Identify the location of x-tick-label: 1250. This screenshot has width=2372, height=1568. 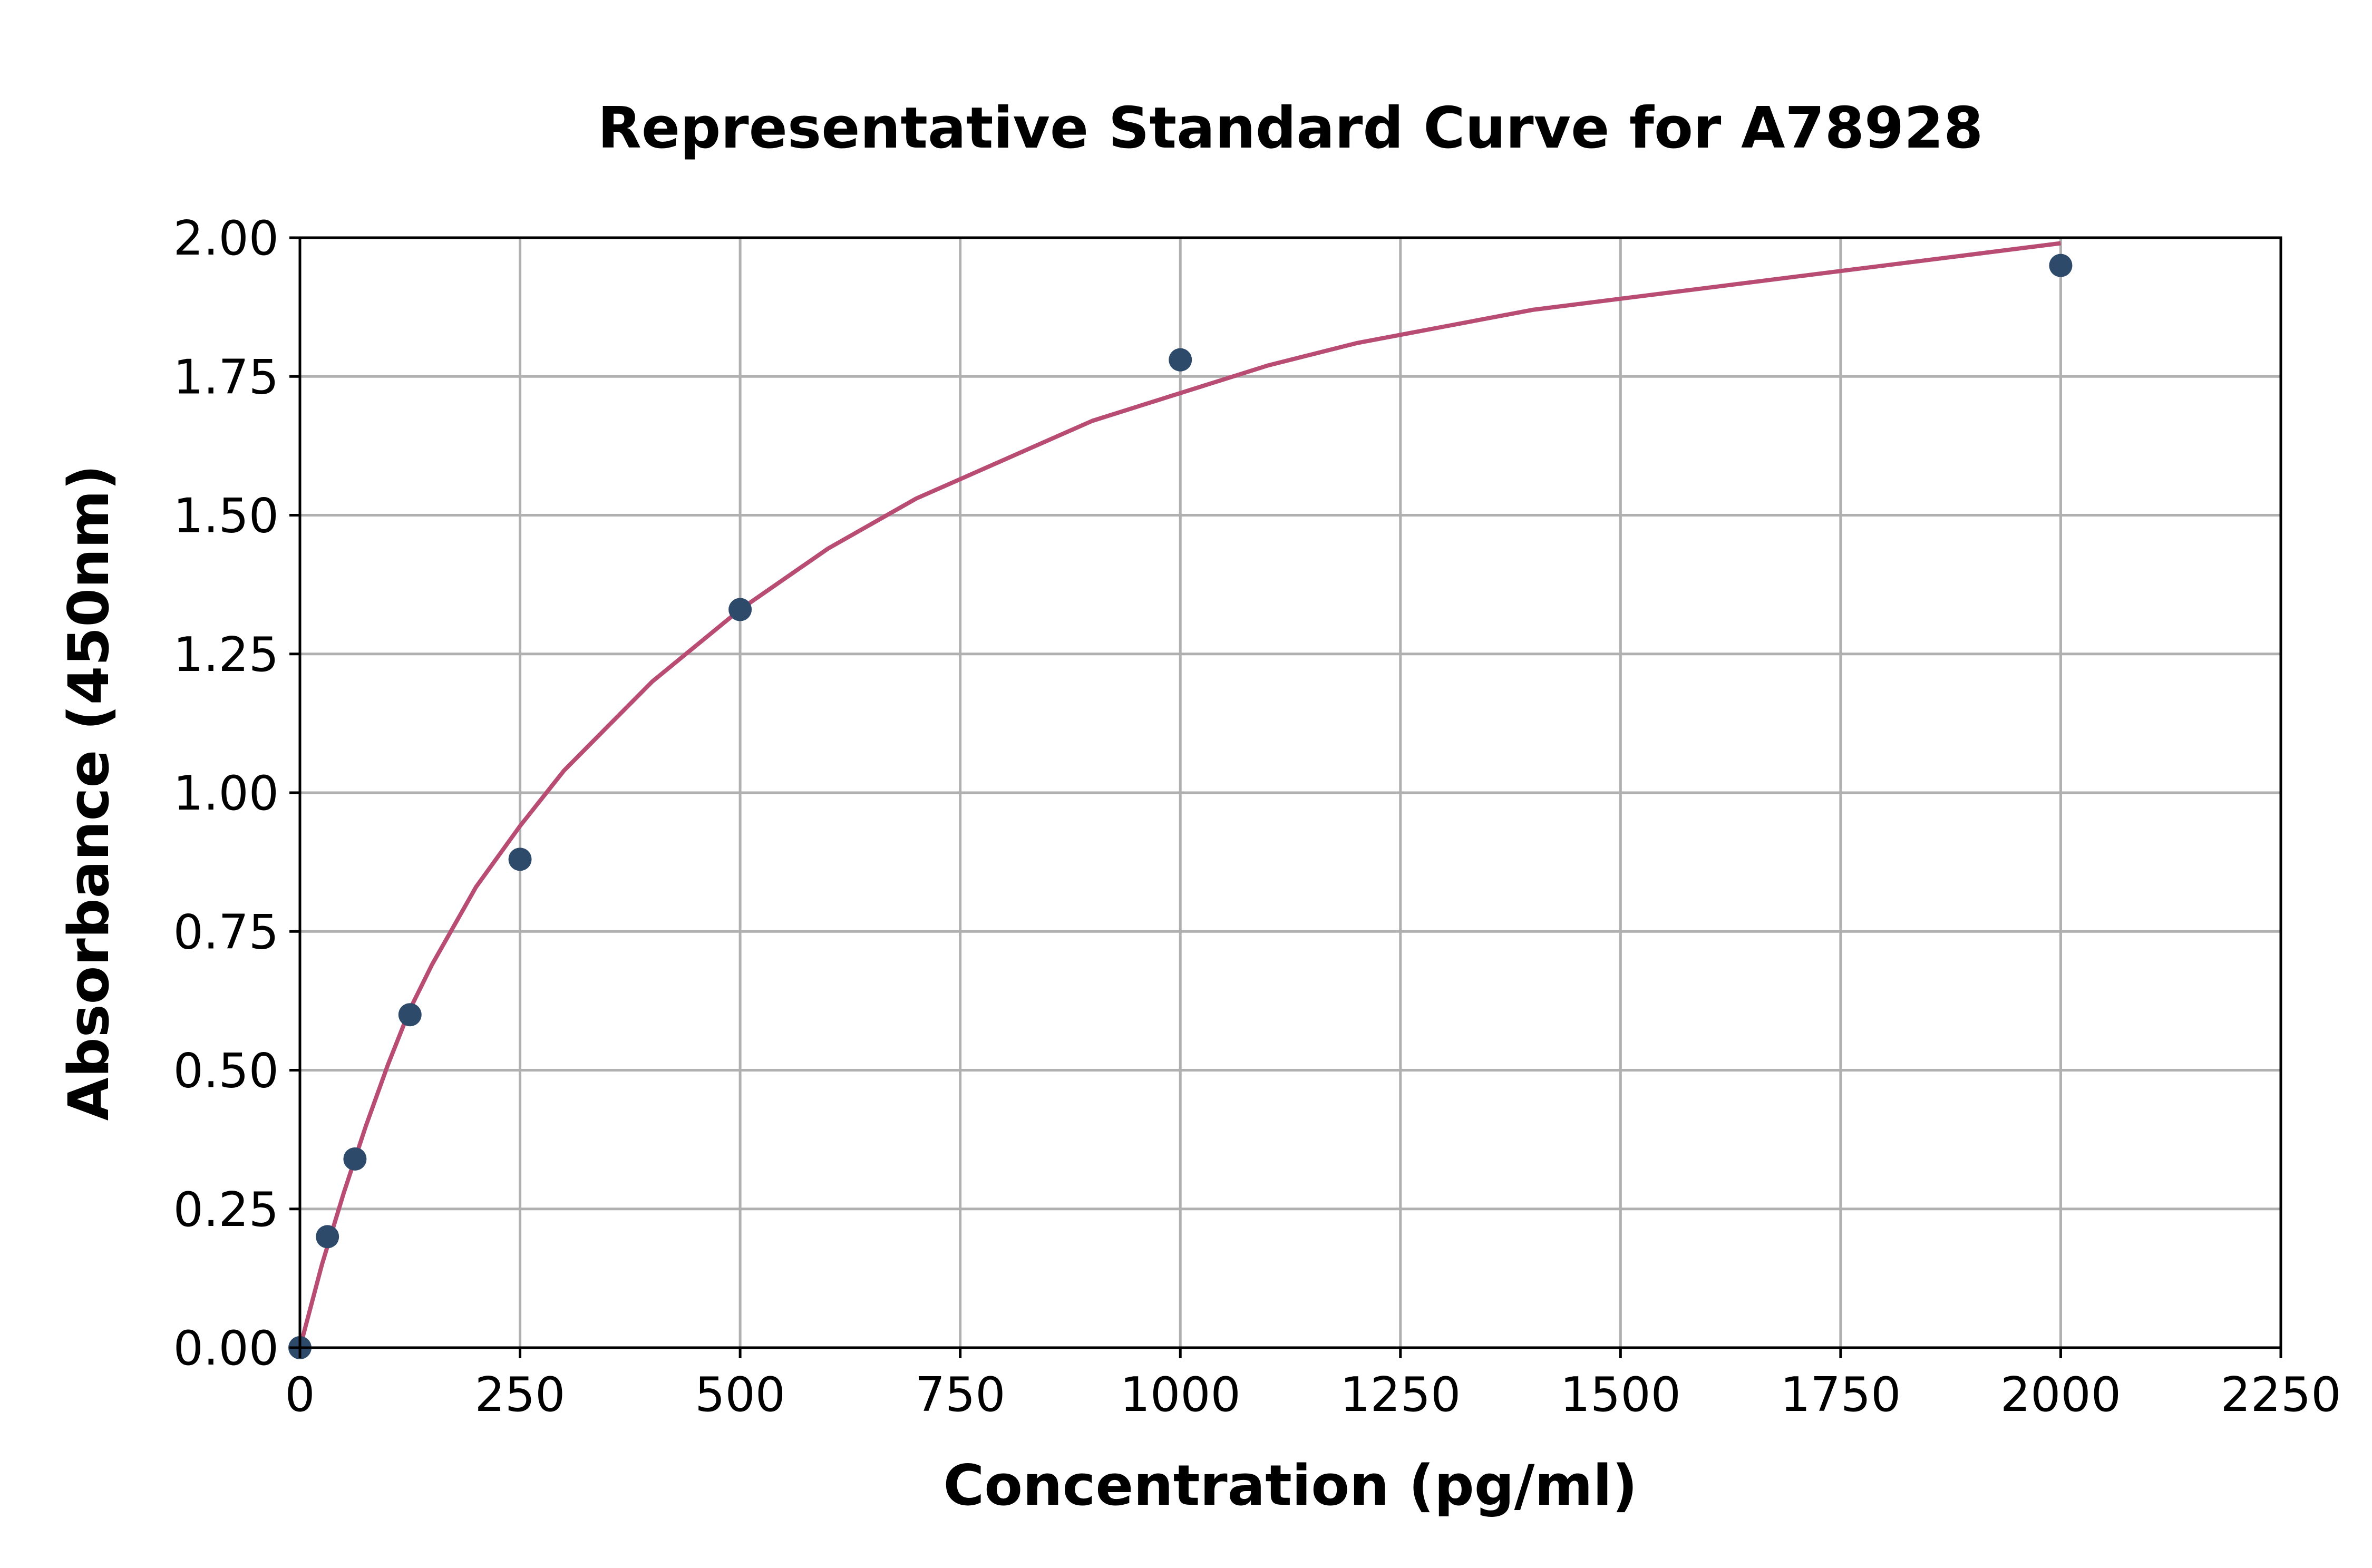
(1400, 1395).